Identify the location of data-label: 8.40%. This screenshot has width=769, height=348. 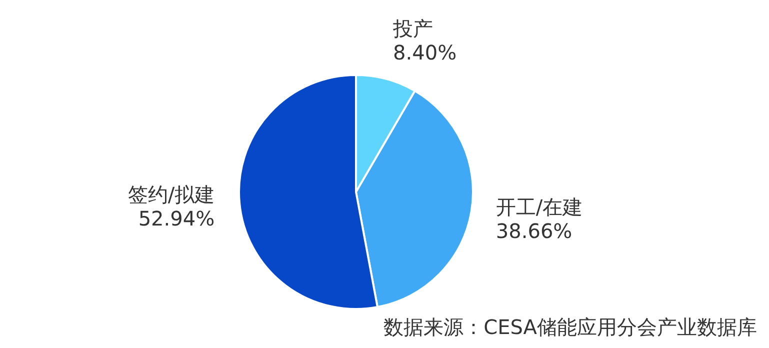
(425, 52).